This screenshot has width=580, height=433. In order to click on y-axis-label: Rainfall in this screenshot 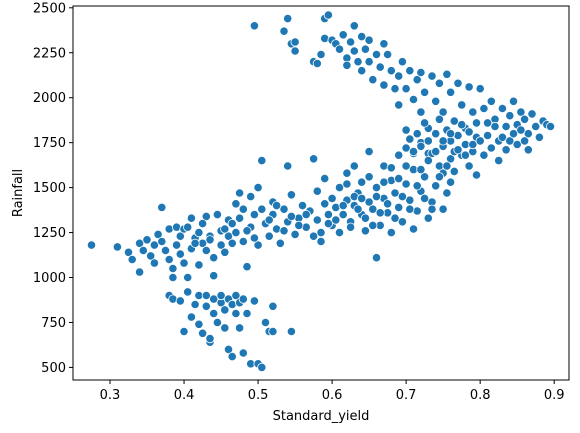, I will do `click(18, 193)`.